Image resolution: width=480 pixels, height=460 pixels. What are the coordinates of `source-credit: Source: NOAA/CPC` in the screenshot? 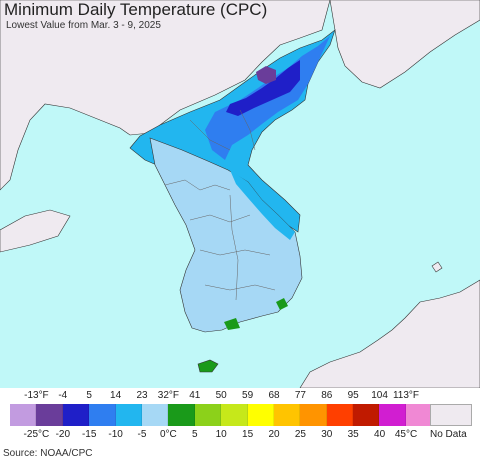 It's located at (48, 453).